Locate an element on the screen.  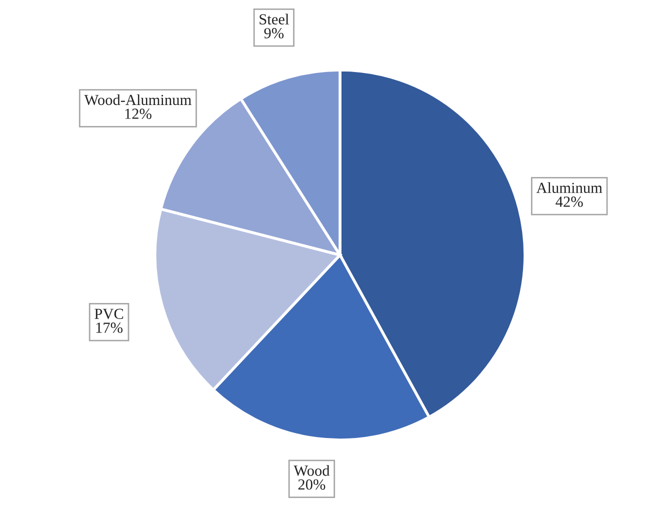
slice-label: Steel is located at coordinates (274, 19).